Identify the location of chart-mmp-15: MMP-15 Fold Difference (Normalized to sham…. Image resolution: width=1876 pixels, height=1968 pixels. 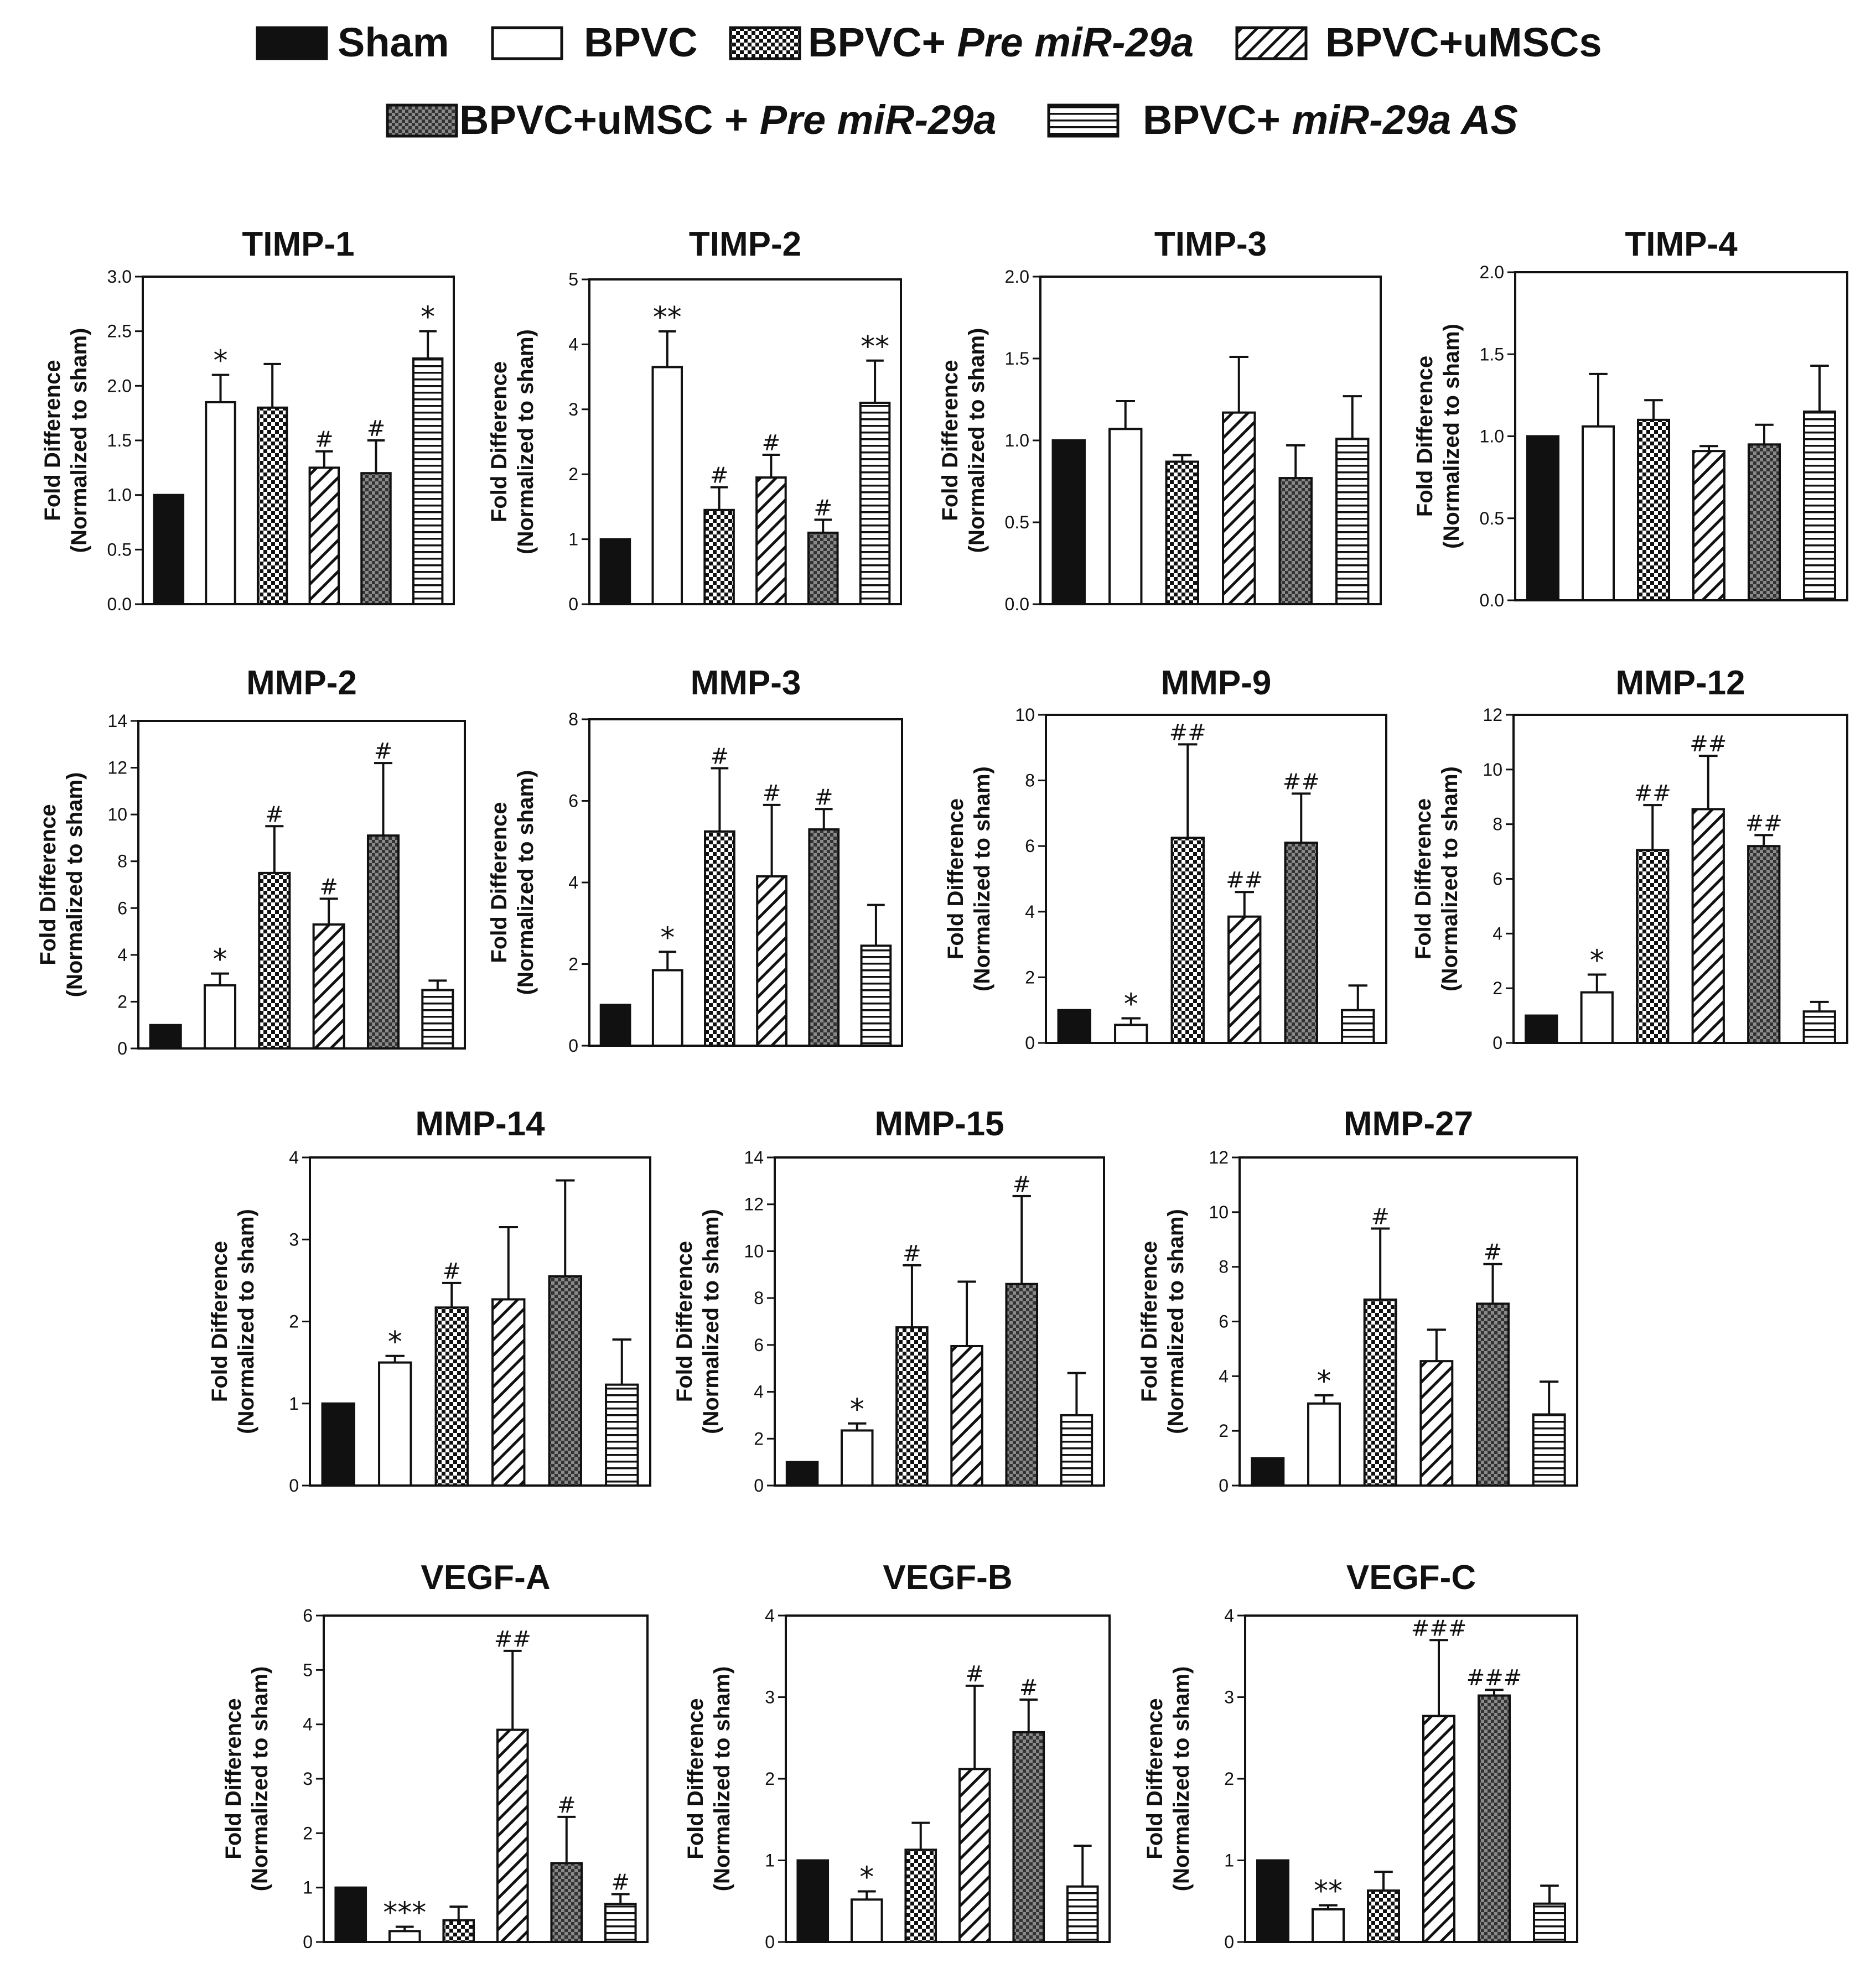
(888, 1300).